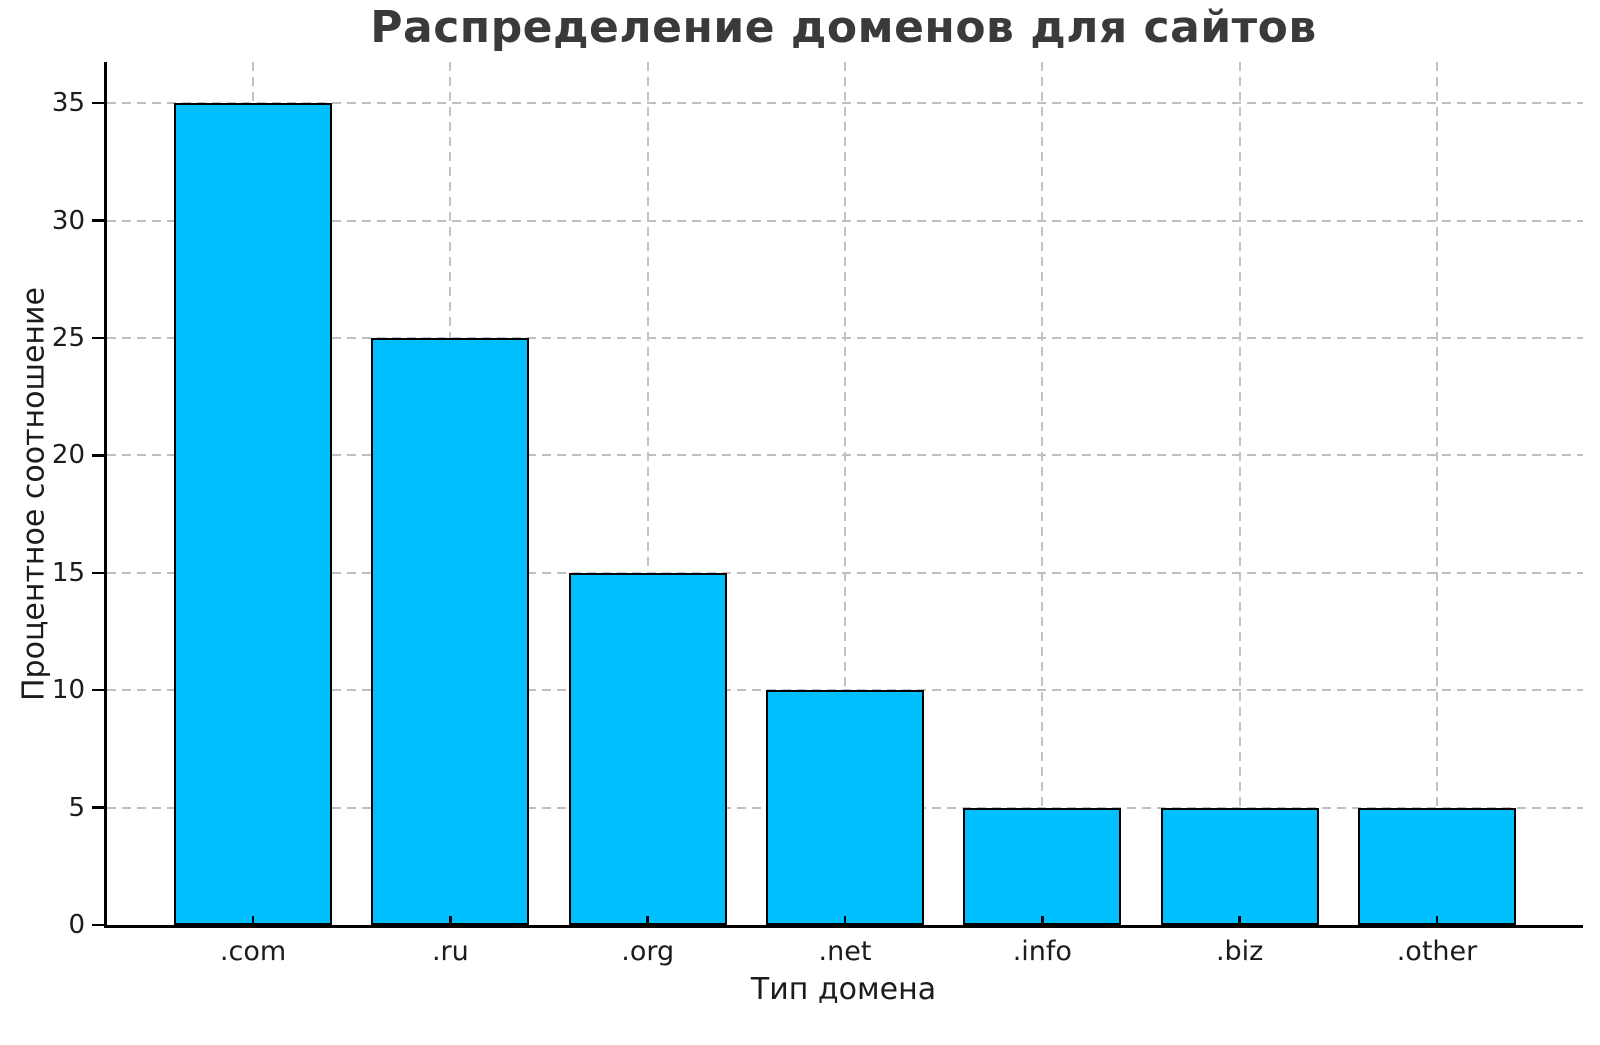 The height and width of the screenshot is (1045, 1600). What do you see at coordinates (450, 631) in the screenshot?
I see `bar-.ru` at bounding box center [450, 631].